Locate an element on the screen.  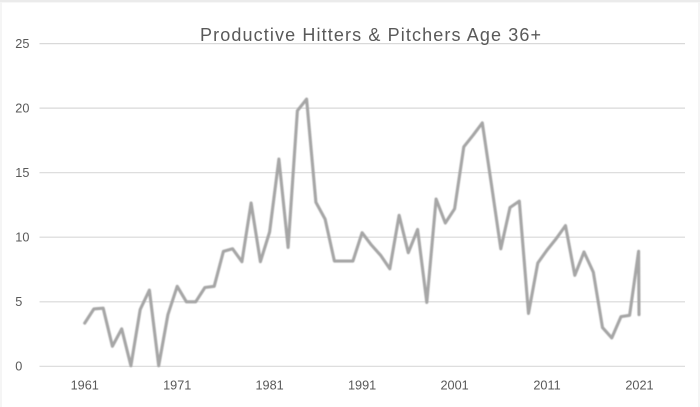
svg-text: 1981 is located at coordinates (269, 385).